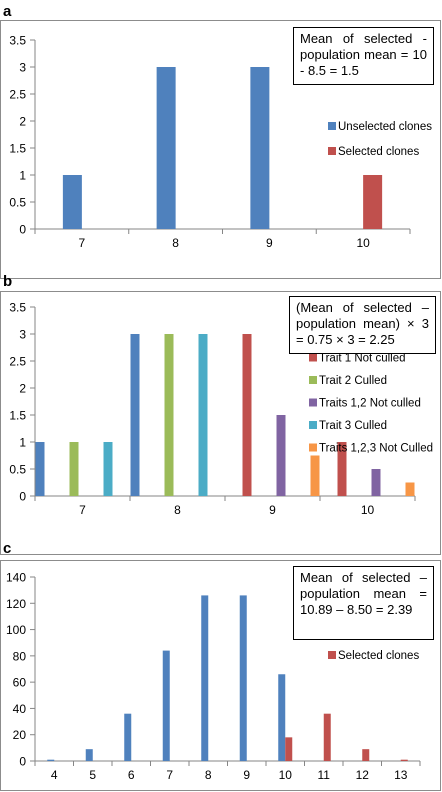 This screenshot has height=792, width=442. What do you see at coordinates (16, 630) in the screenshot?
I see `y-tick-label: 100` at bounding box center [16, 630].